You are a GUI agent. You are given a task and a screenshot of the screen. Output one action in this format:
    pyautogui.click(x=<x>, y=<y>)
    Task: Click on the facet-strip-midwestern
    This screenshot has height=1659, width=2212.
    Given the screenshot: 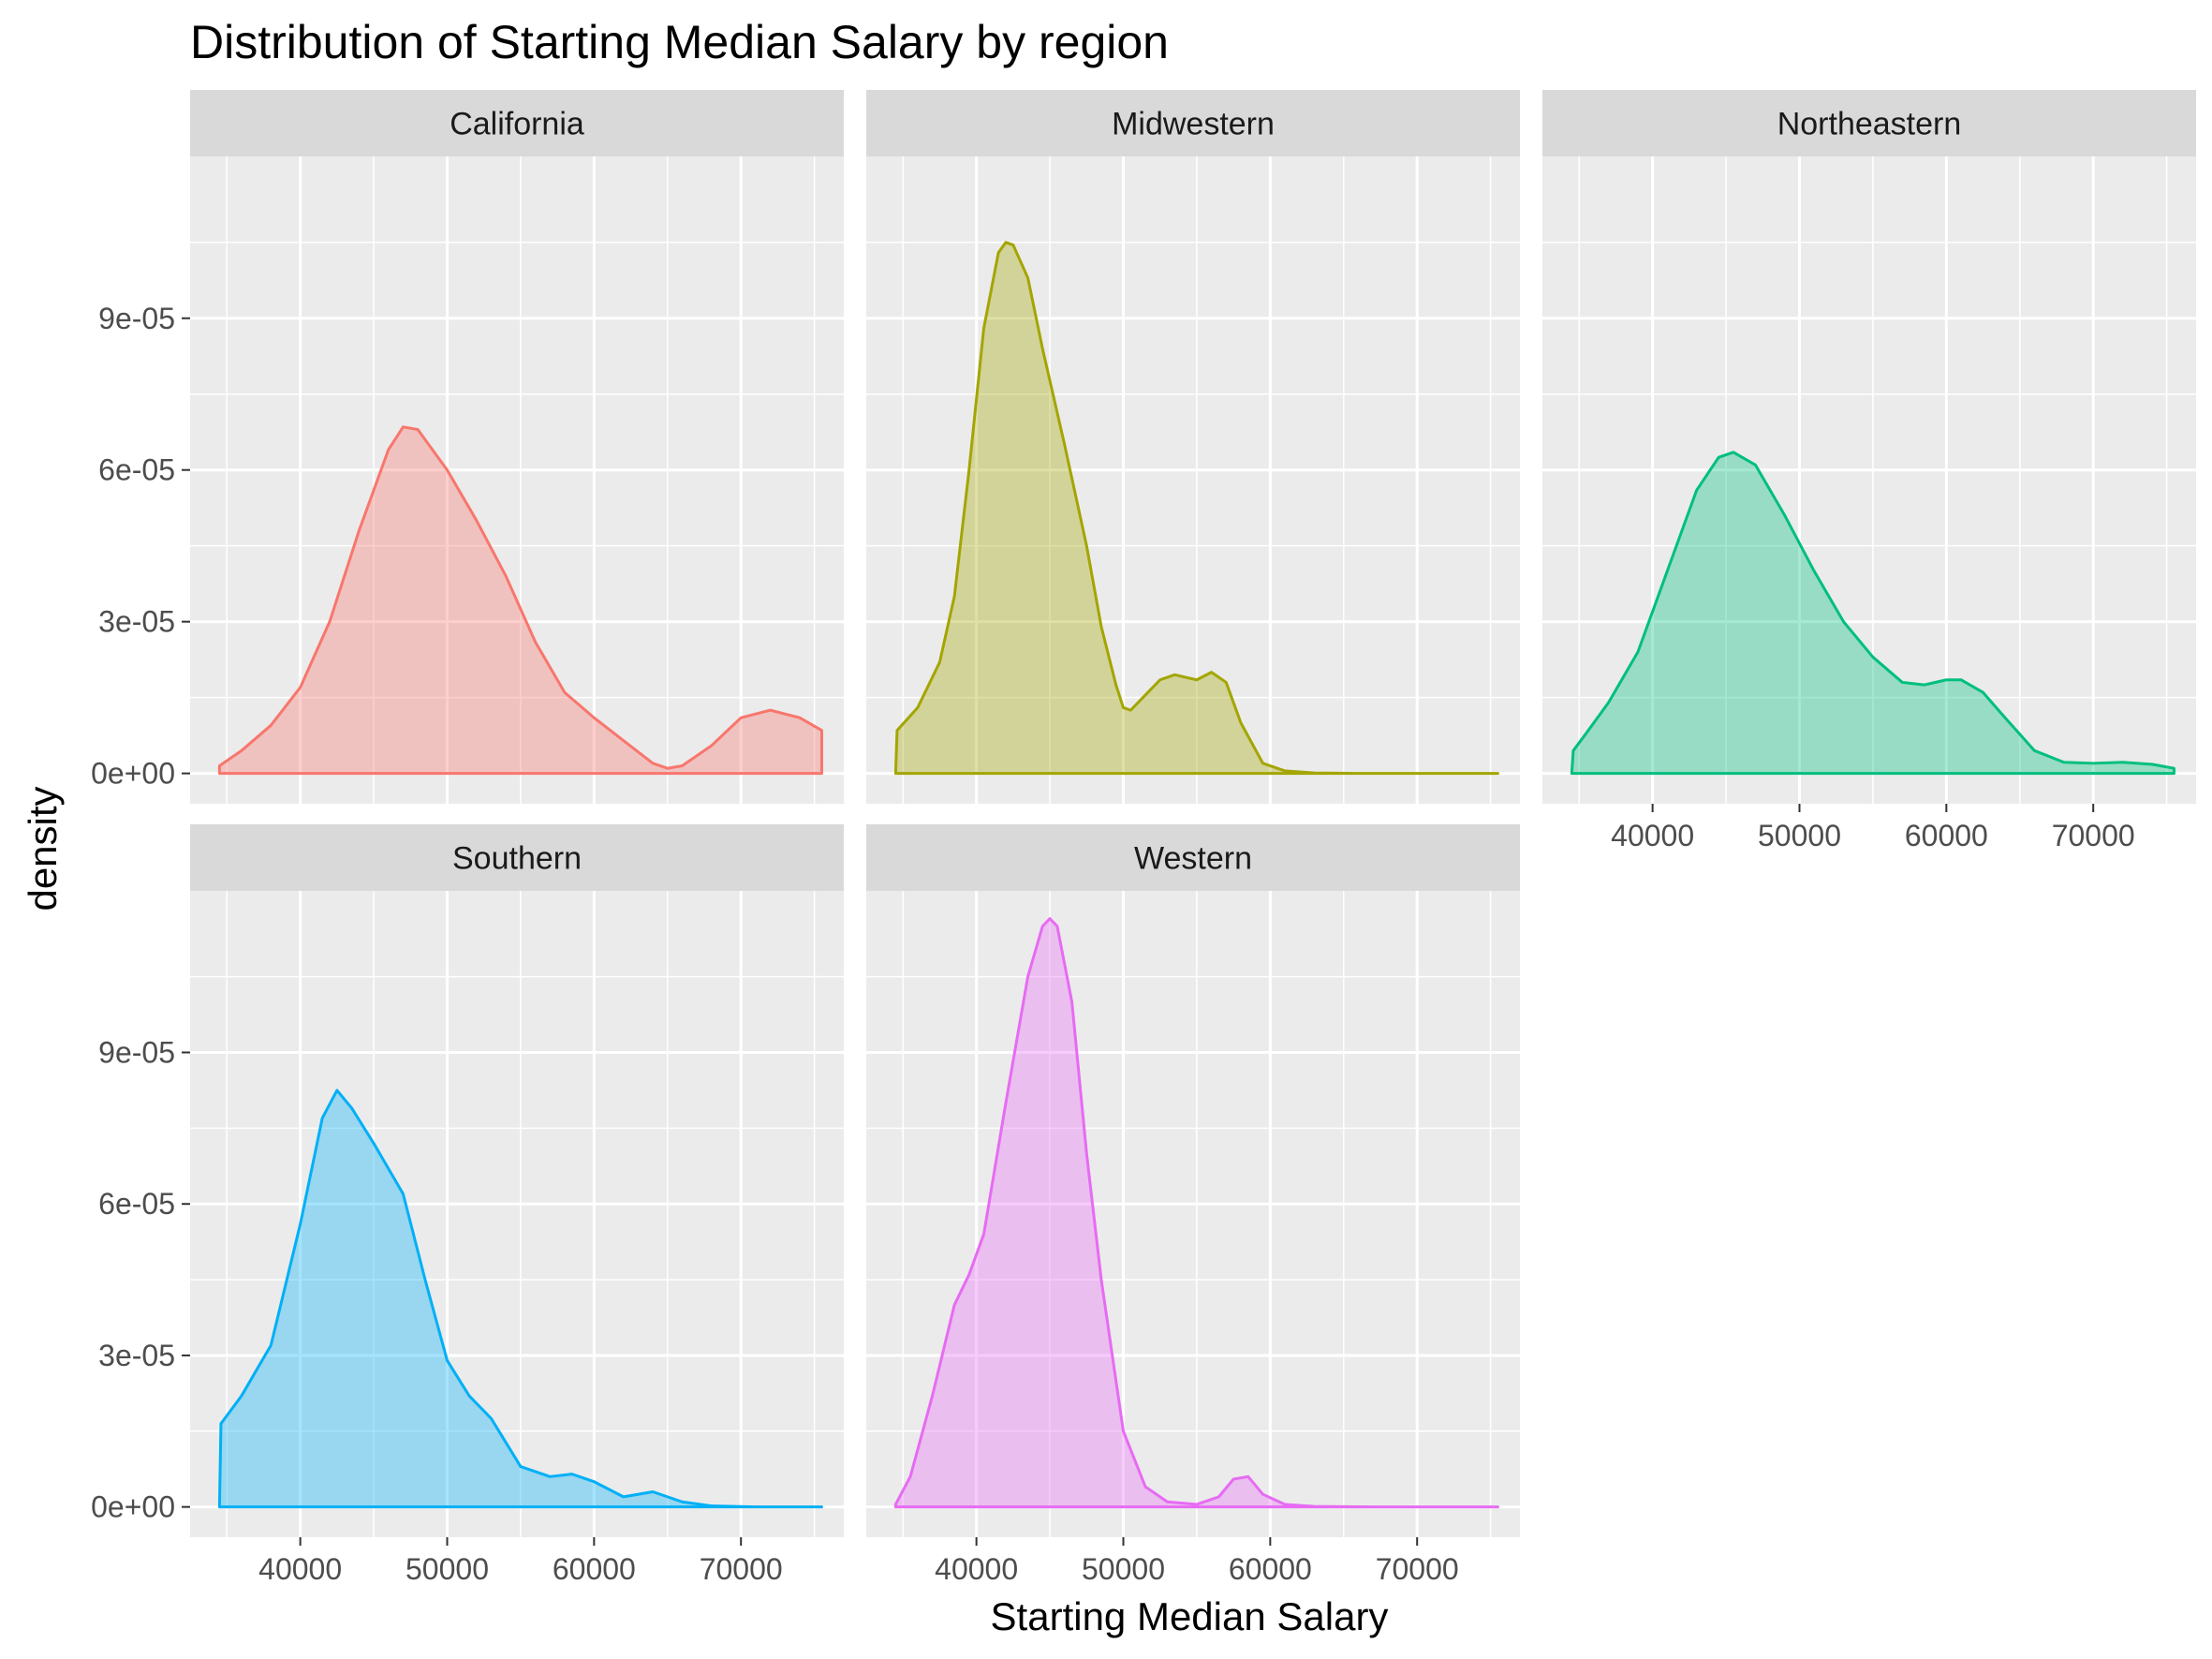 What is the action you would take?
    pyautogui.click(x=1193, y=123)
    